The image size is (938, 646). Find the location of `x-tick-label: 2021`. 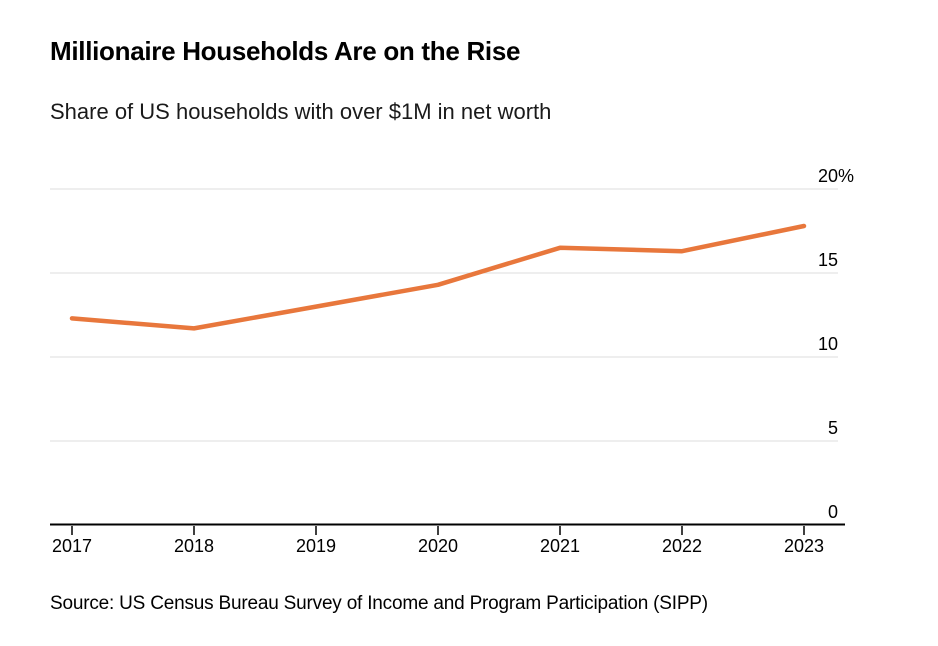

x-tick-label: 2021 is located at coordinates (560, 546).